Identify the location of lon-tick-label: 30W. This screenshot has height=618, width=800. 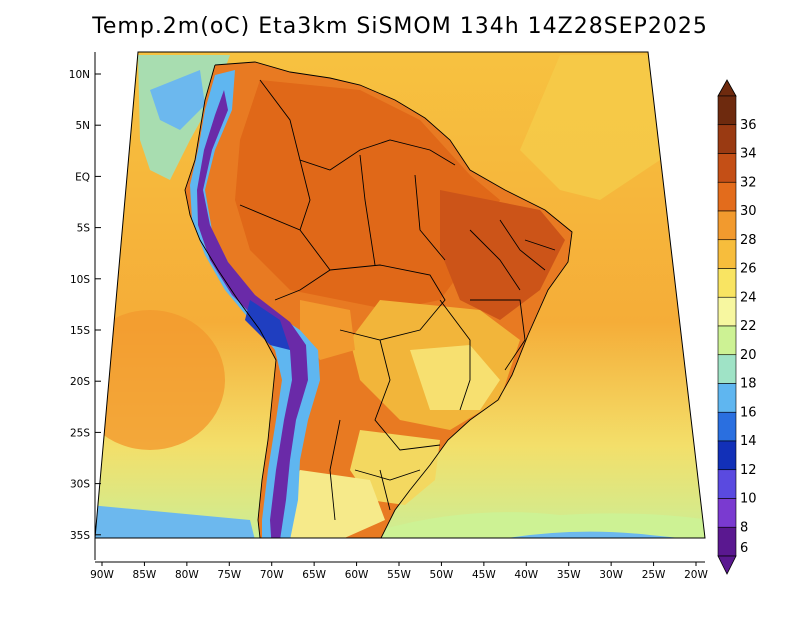
(611, 575).